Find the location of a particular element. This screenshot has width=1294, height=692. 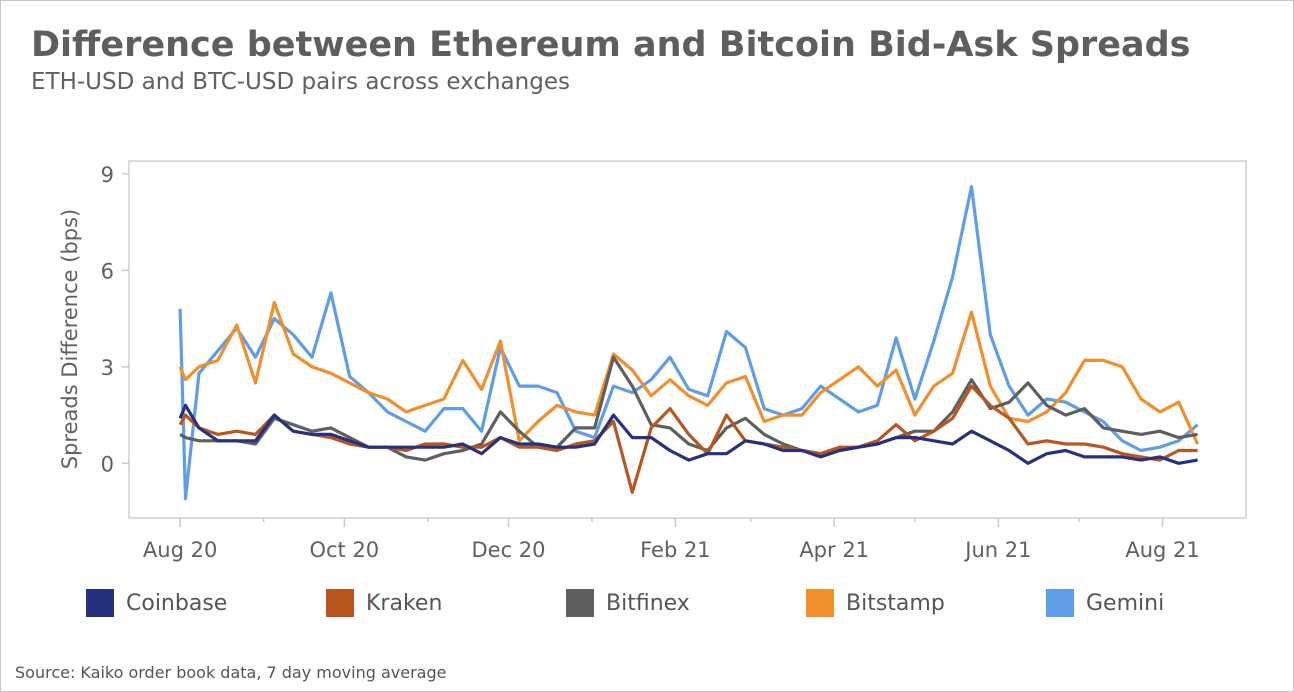

y-tick-label: 6 is located at coordinates (107, 271).